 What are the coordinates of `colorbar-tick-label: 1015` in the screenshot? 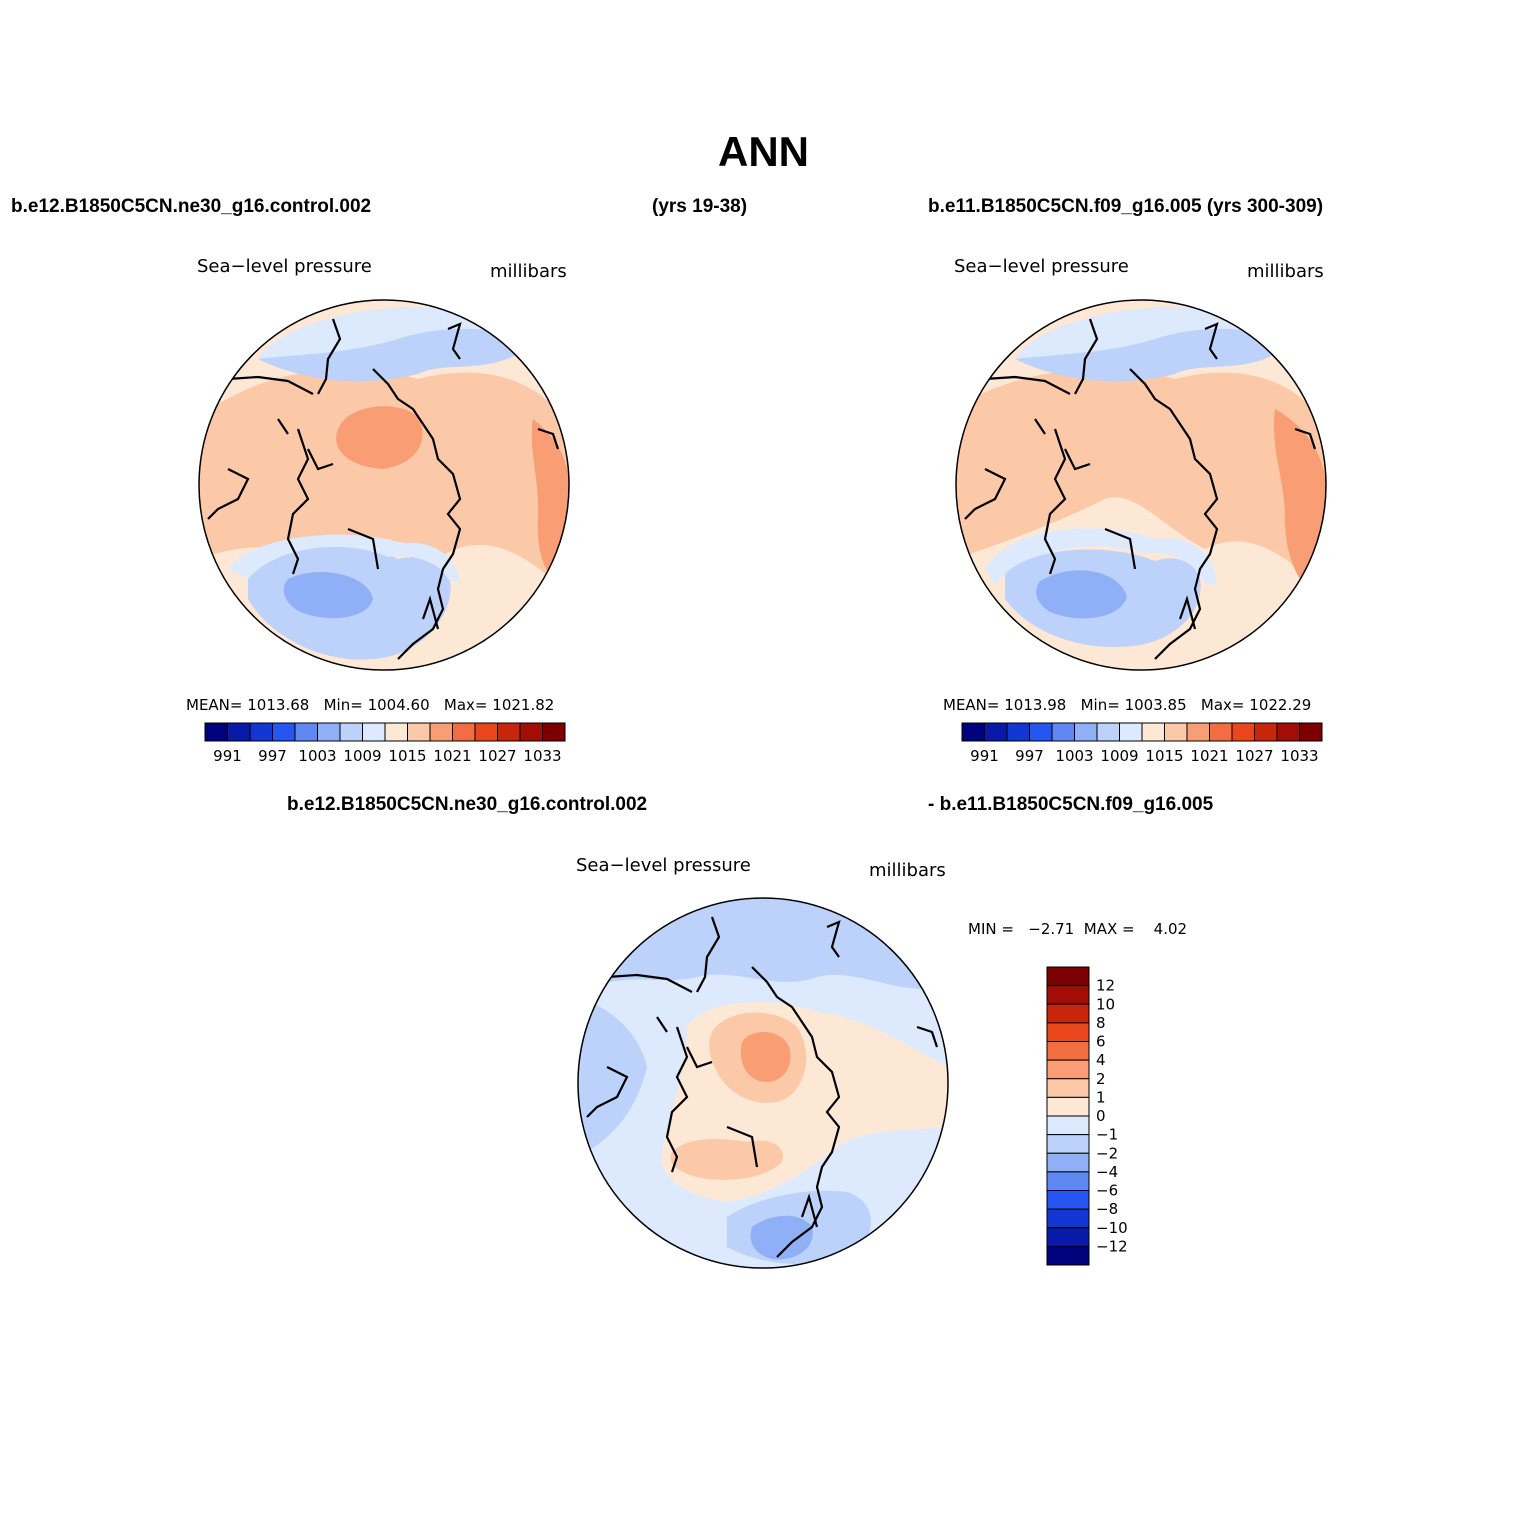 It's located at (1164, 756).